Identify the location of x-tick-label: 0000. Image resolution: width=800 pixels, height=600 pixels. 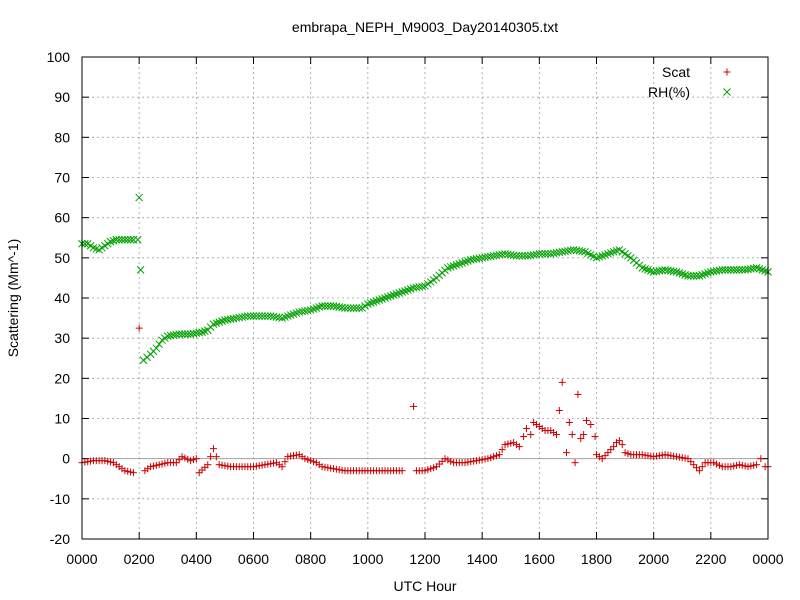
(81, 559).